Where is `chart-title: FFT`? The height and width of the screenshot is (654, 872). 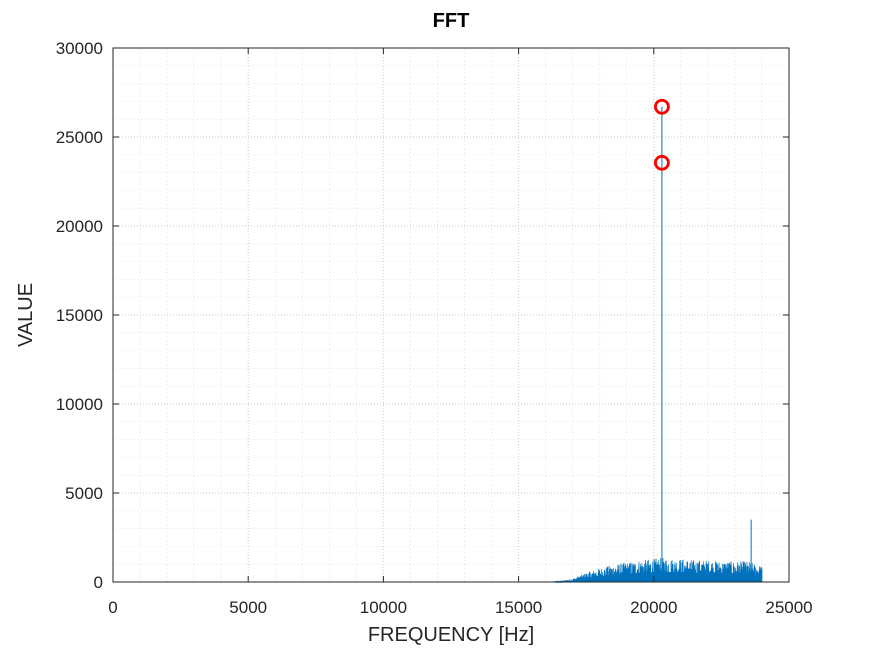
chart-title: FFT is located at coordinates (451, 21).